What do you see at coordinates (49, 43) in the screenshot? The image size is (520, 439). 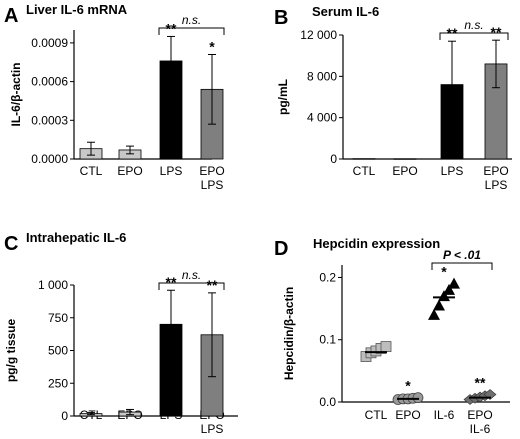 I see `y-tick-label: 0.0009` at bounding box center [49, 43].